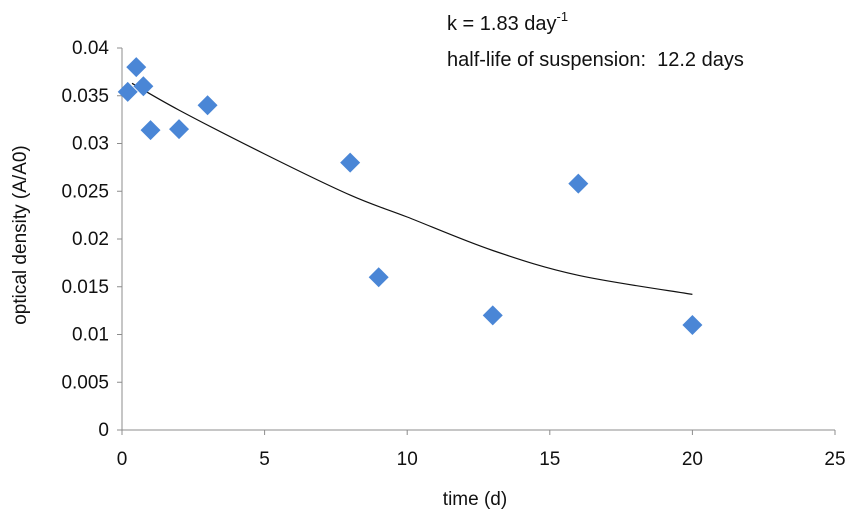 The width and height of the screenshot is (849, 513). Describe the element at coordinates (834, 459) in the screenshot. I see `x-tick-label: 25` at that location.